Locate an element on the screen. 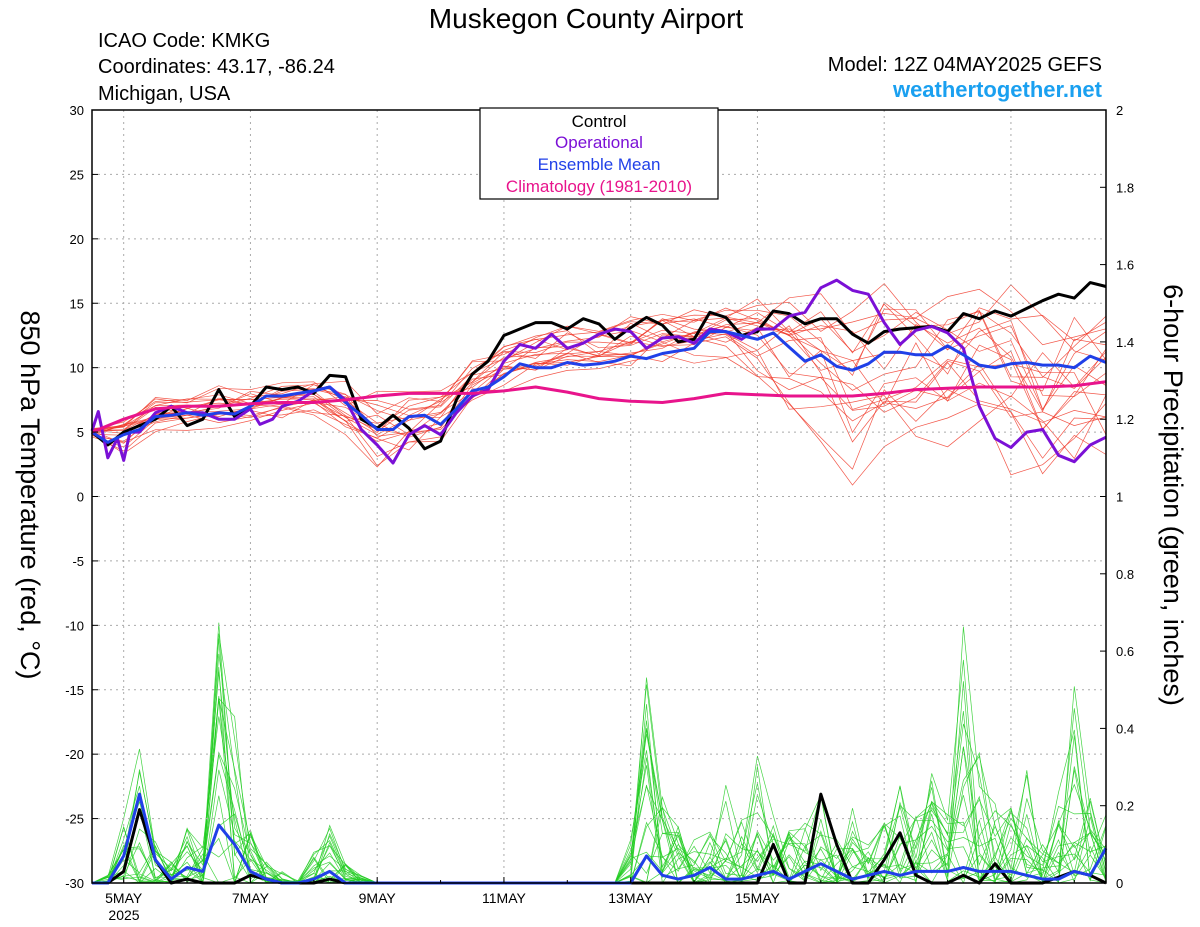  y-tick-label-right: 0.8 is located at coordinates (1125, 574).